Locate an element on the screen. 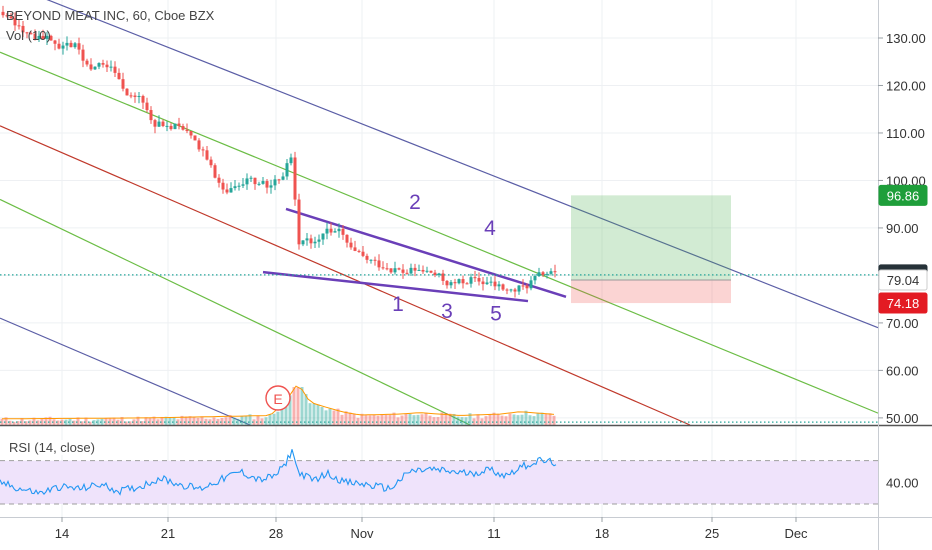  earnings-label: E is located at coordinates (277, 399).